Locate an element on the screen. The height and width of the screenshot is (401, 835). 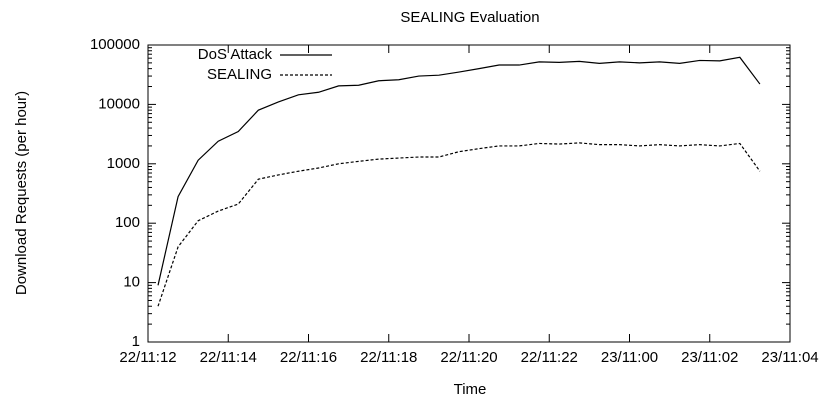
legend-label: SEALING is located at coordinates (239, 74).